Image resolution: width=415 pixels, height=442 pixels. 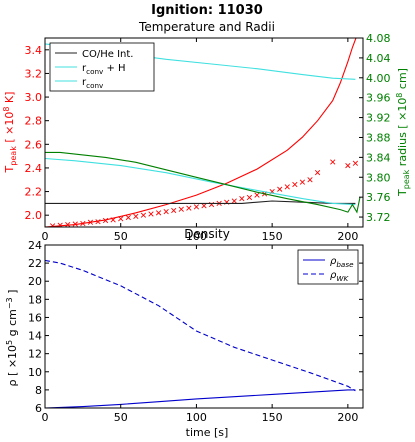 I want to click on y-tick-label: 24, so click(x=35, y=245).